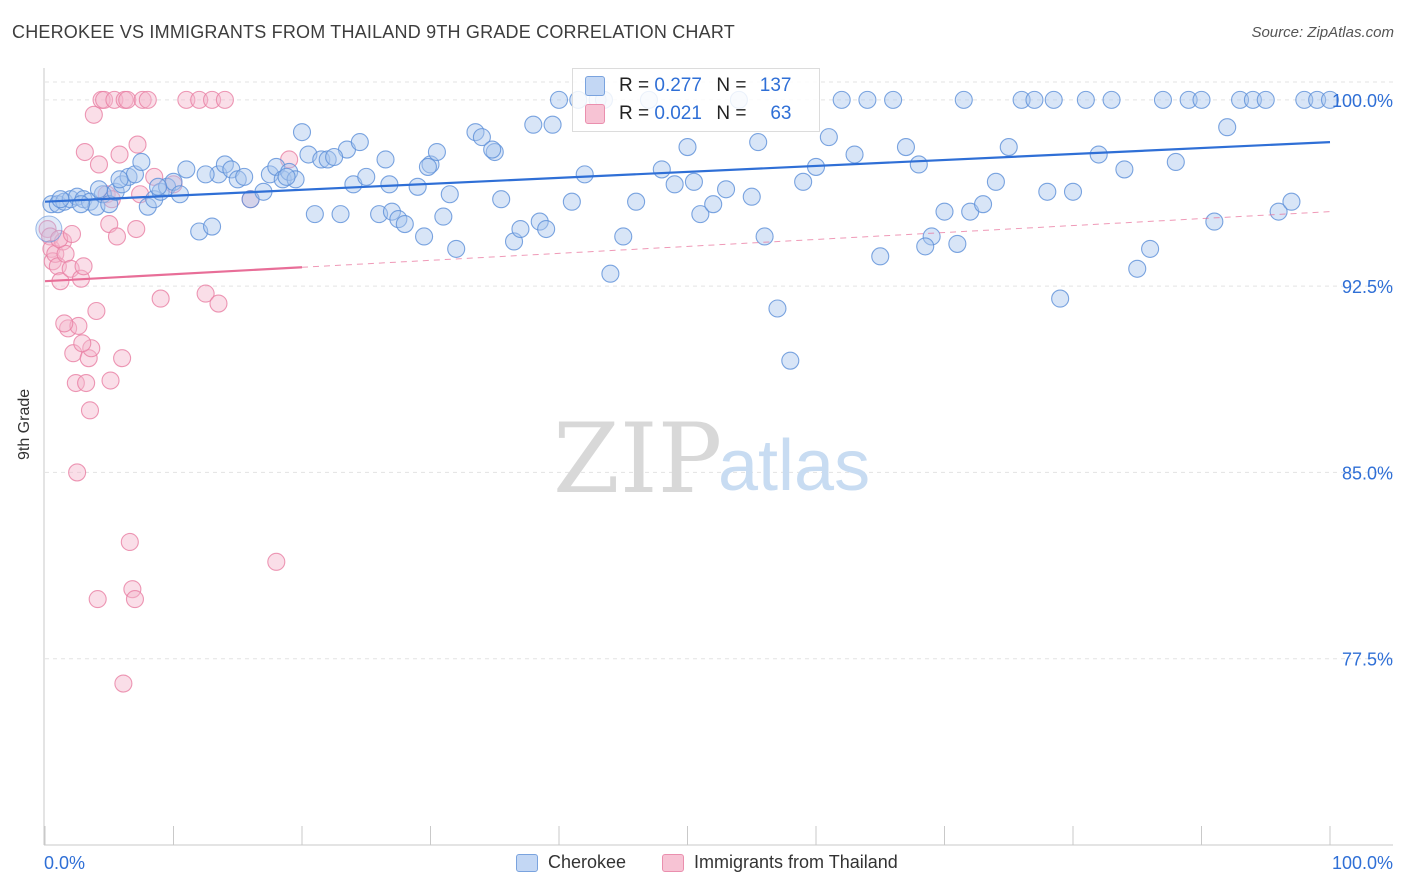 Image resolution: width=1406 pixels, height=892 pixels. I want to click on thailand-swatch, so click(595, 114).